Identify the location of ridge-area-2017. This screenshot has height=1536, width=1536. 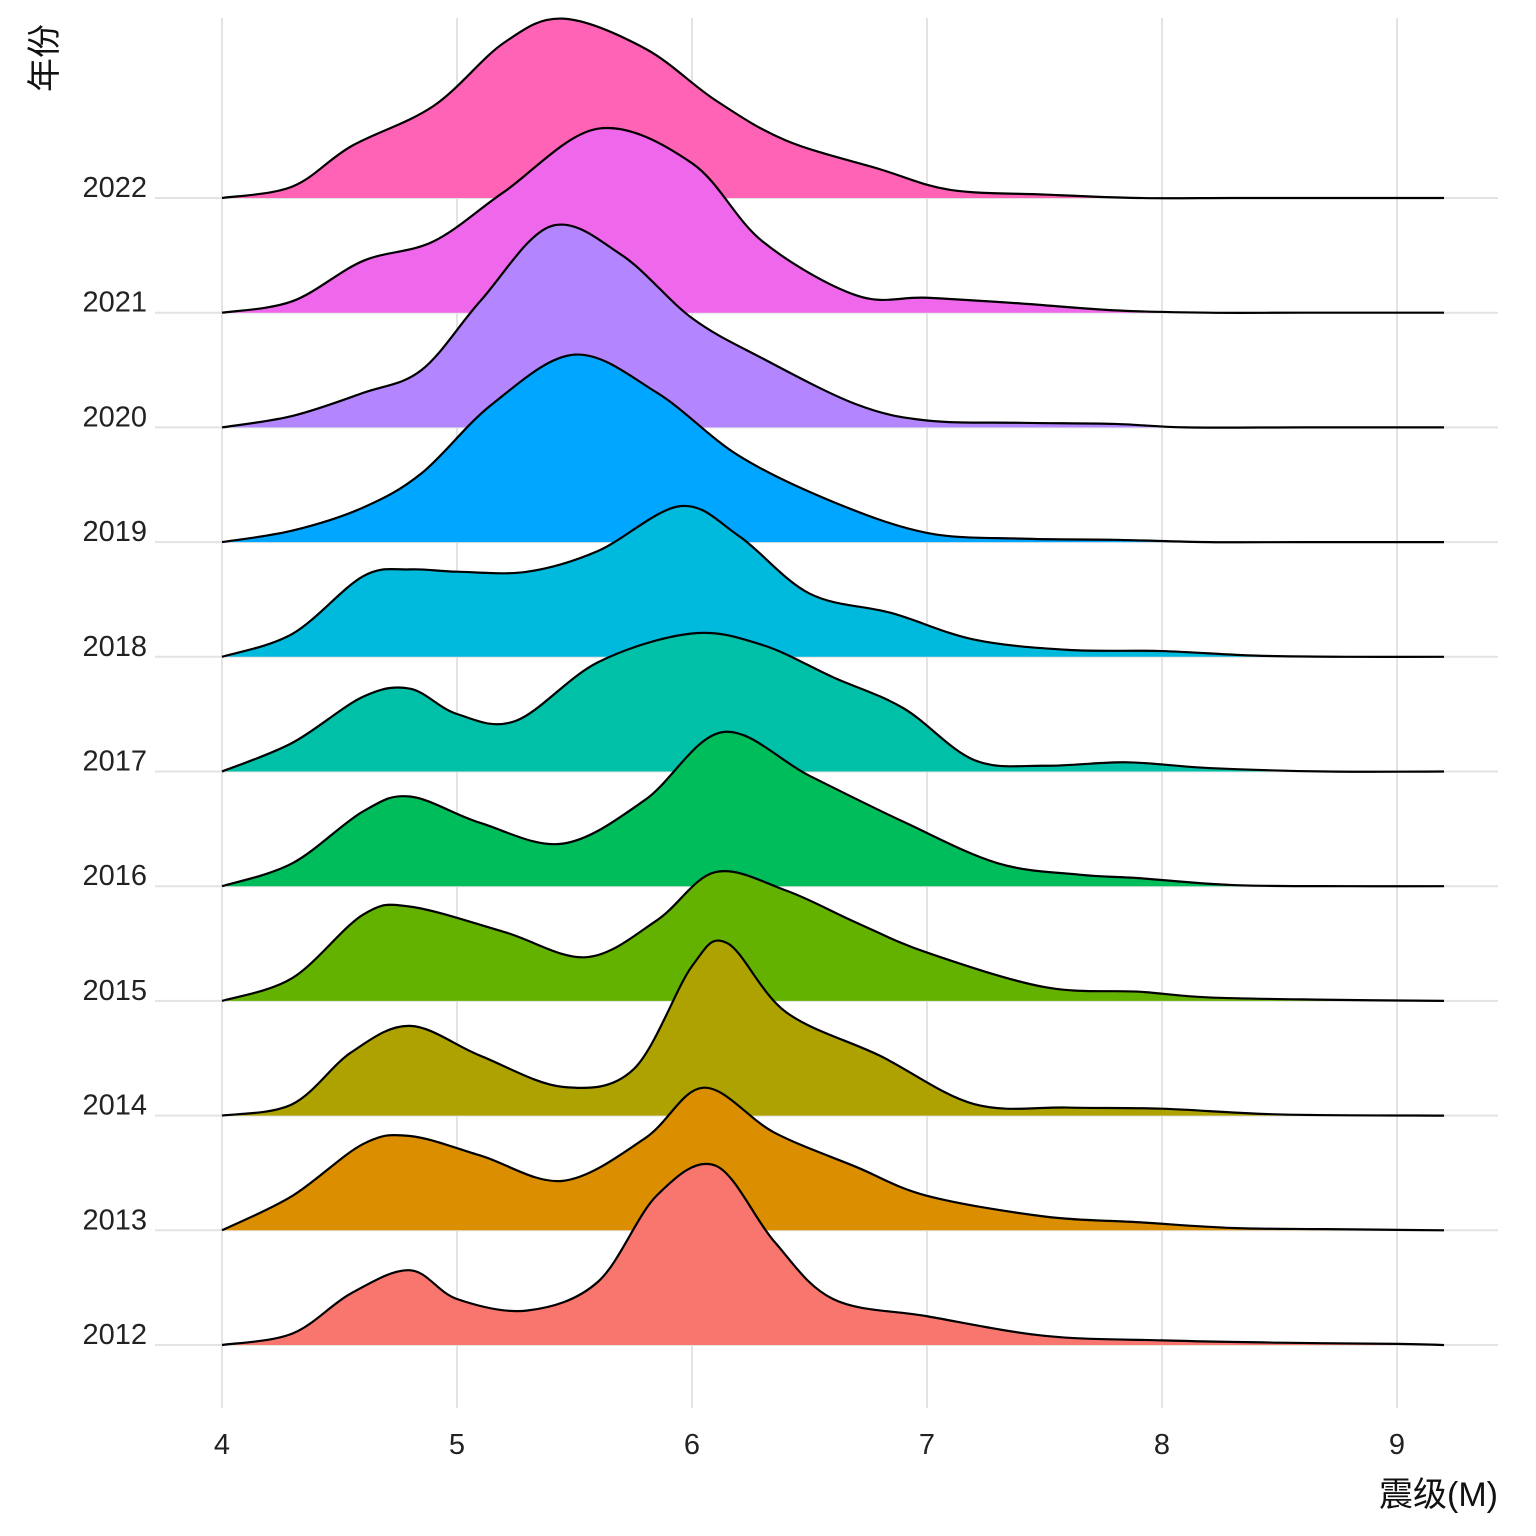
(833, 702).